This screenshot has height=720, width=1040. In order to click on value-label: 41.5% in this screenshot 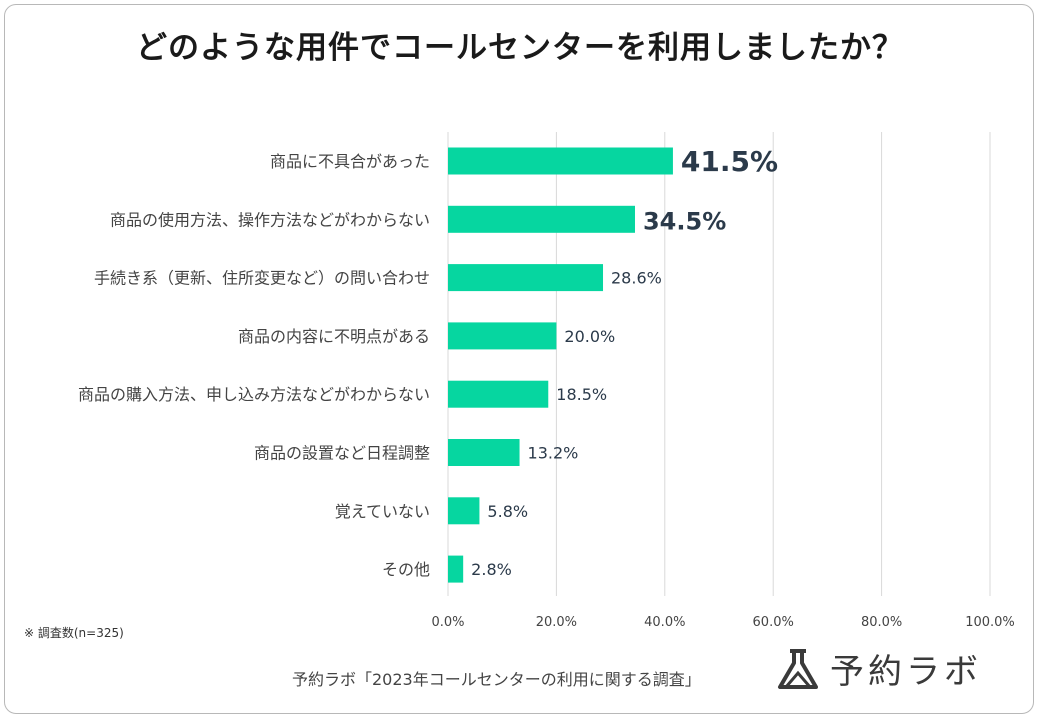, I will do `click(729, 161)`.